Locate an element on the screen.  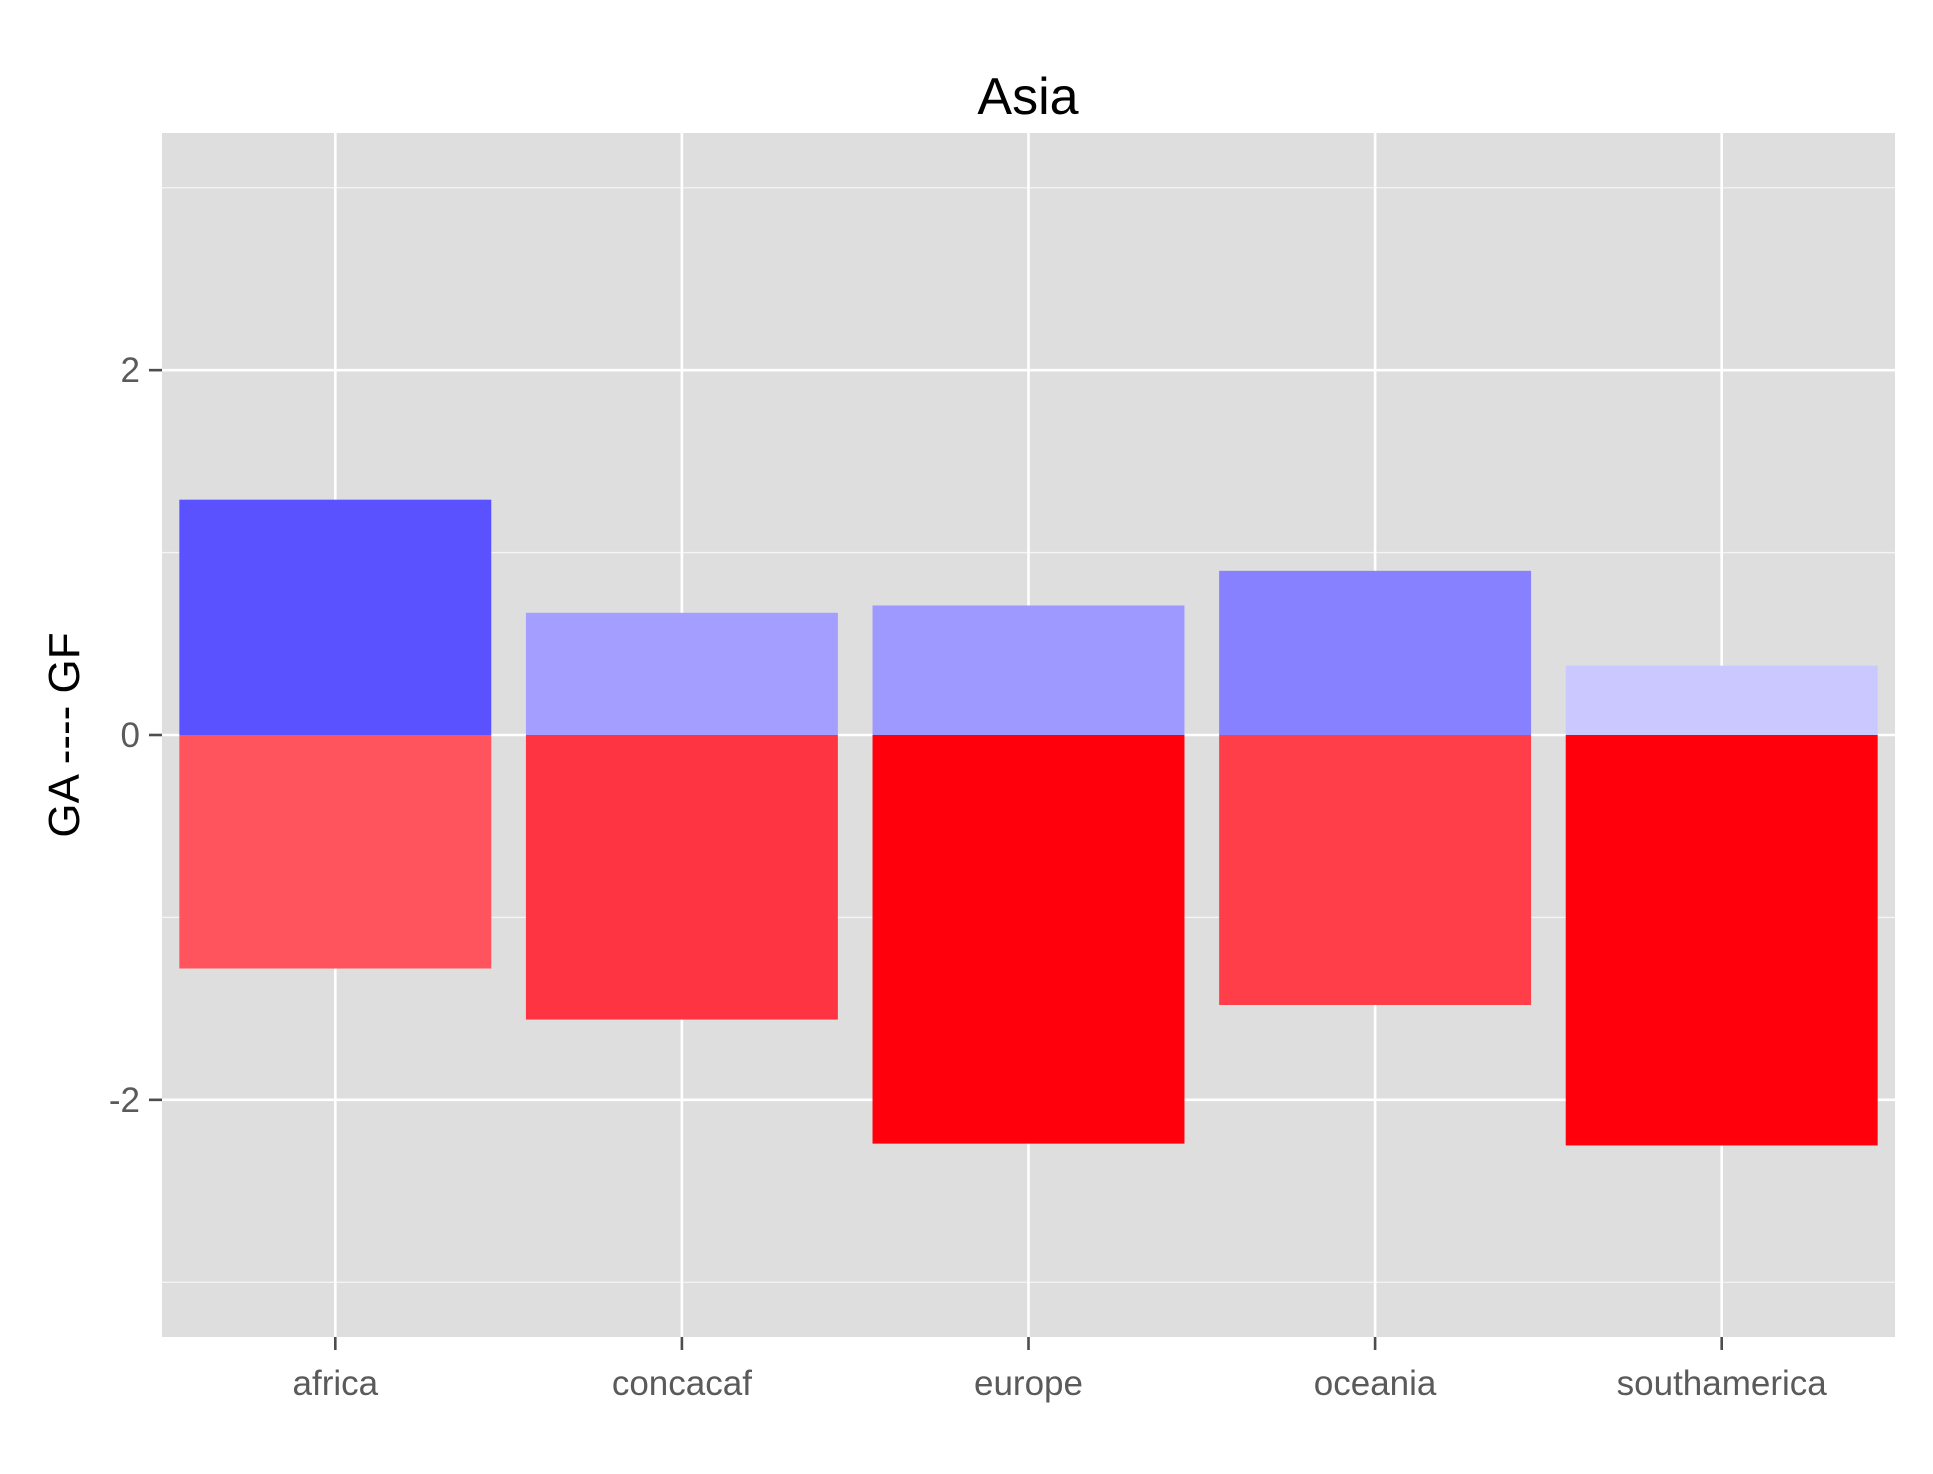
x-axis: africa concacaf europe oceania southamerica is located at coordinates (1060, 1370).